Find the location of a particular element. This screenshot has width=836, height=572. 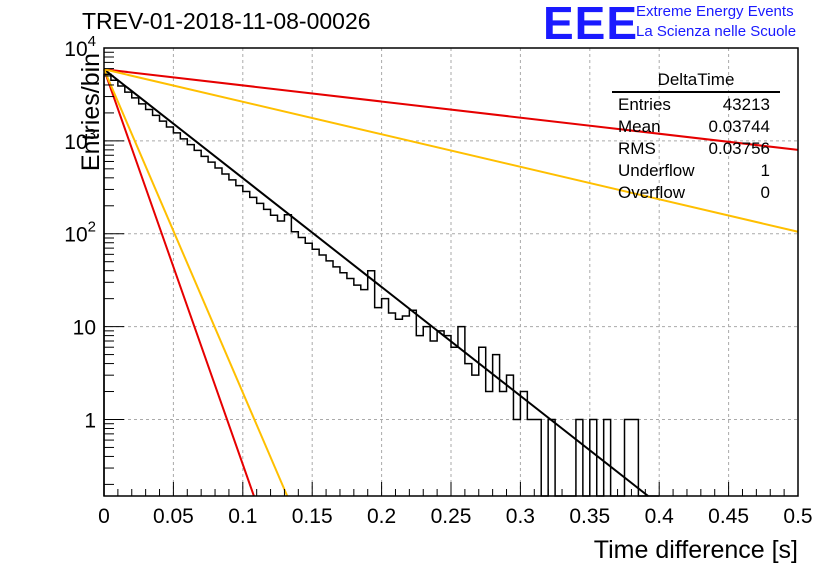

stats-row: Overflow 0 is located at coordinates (694, 193).